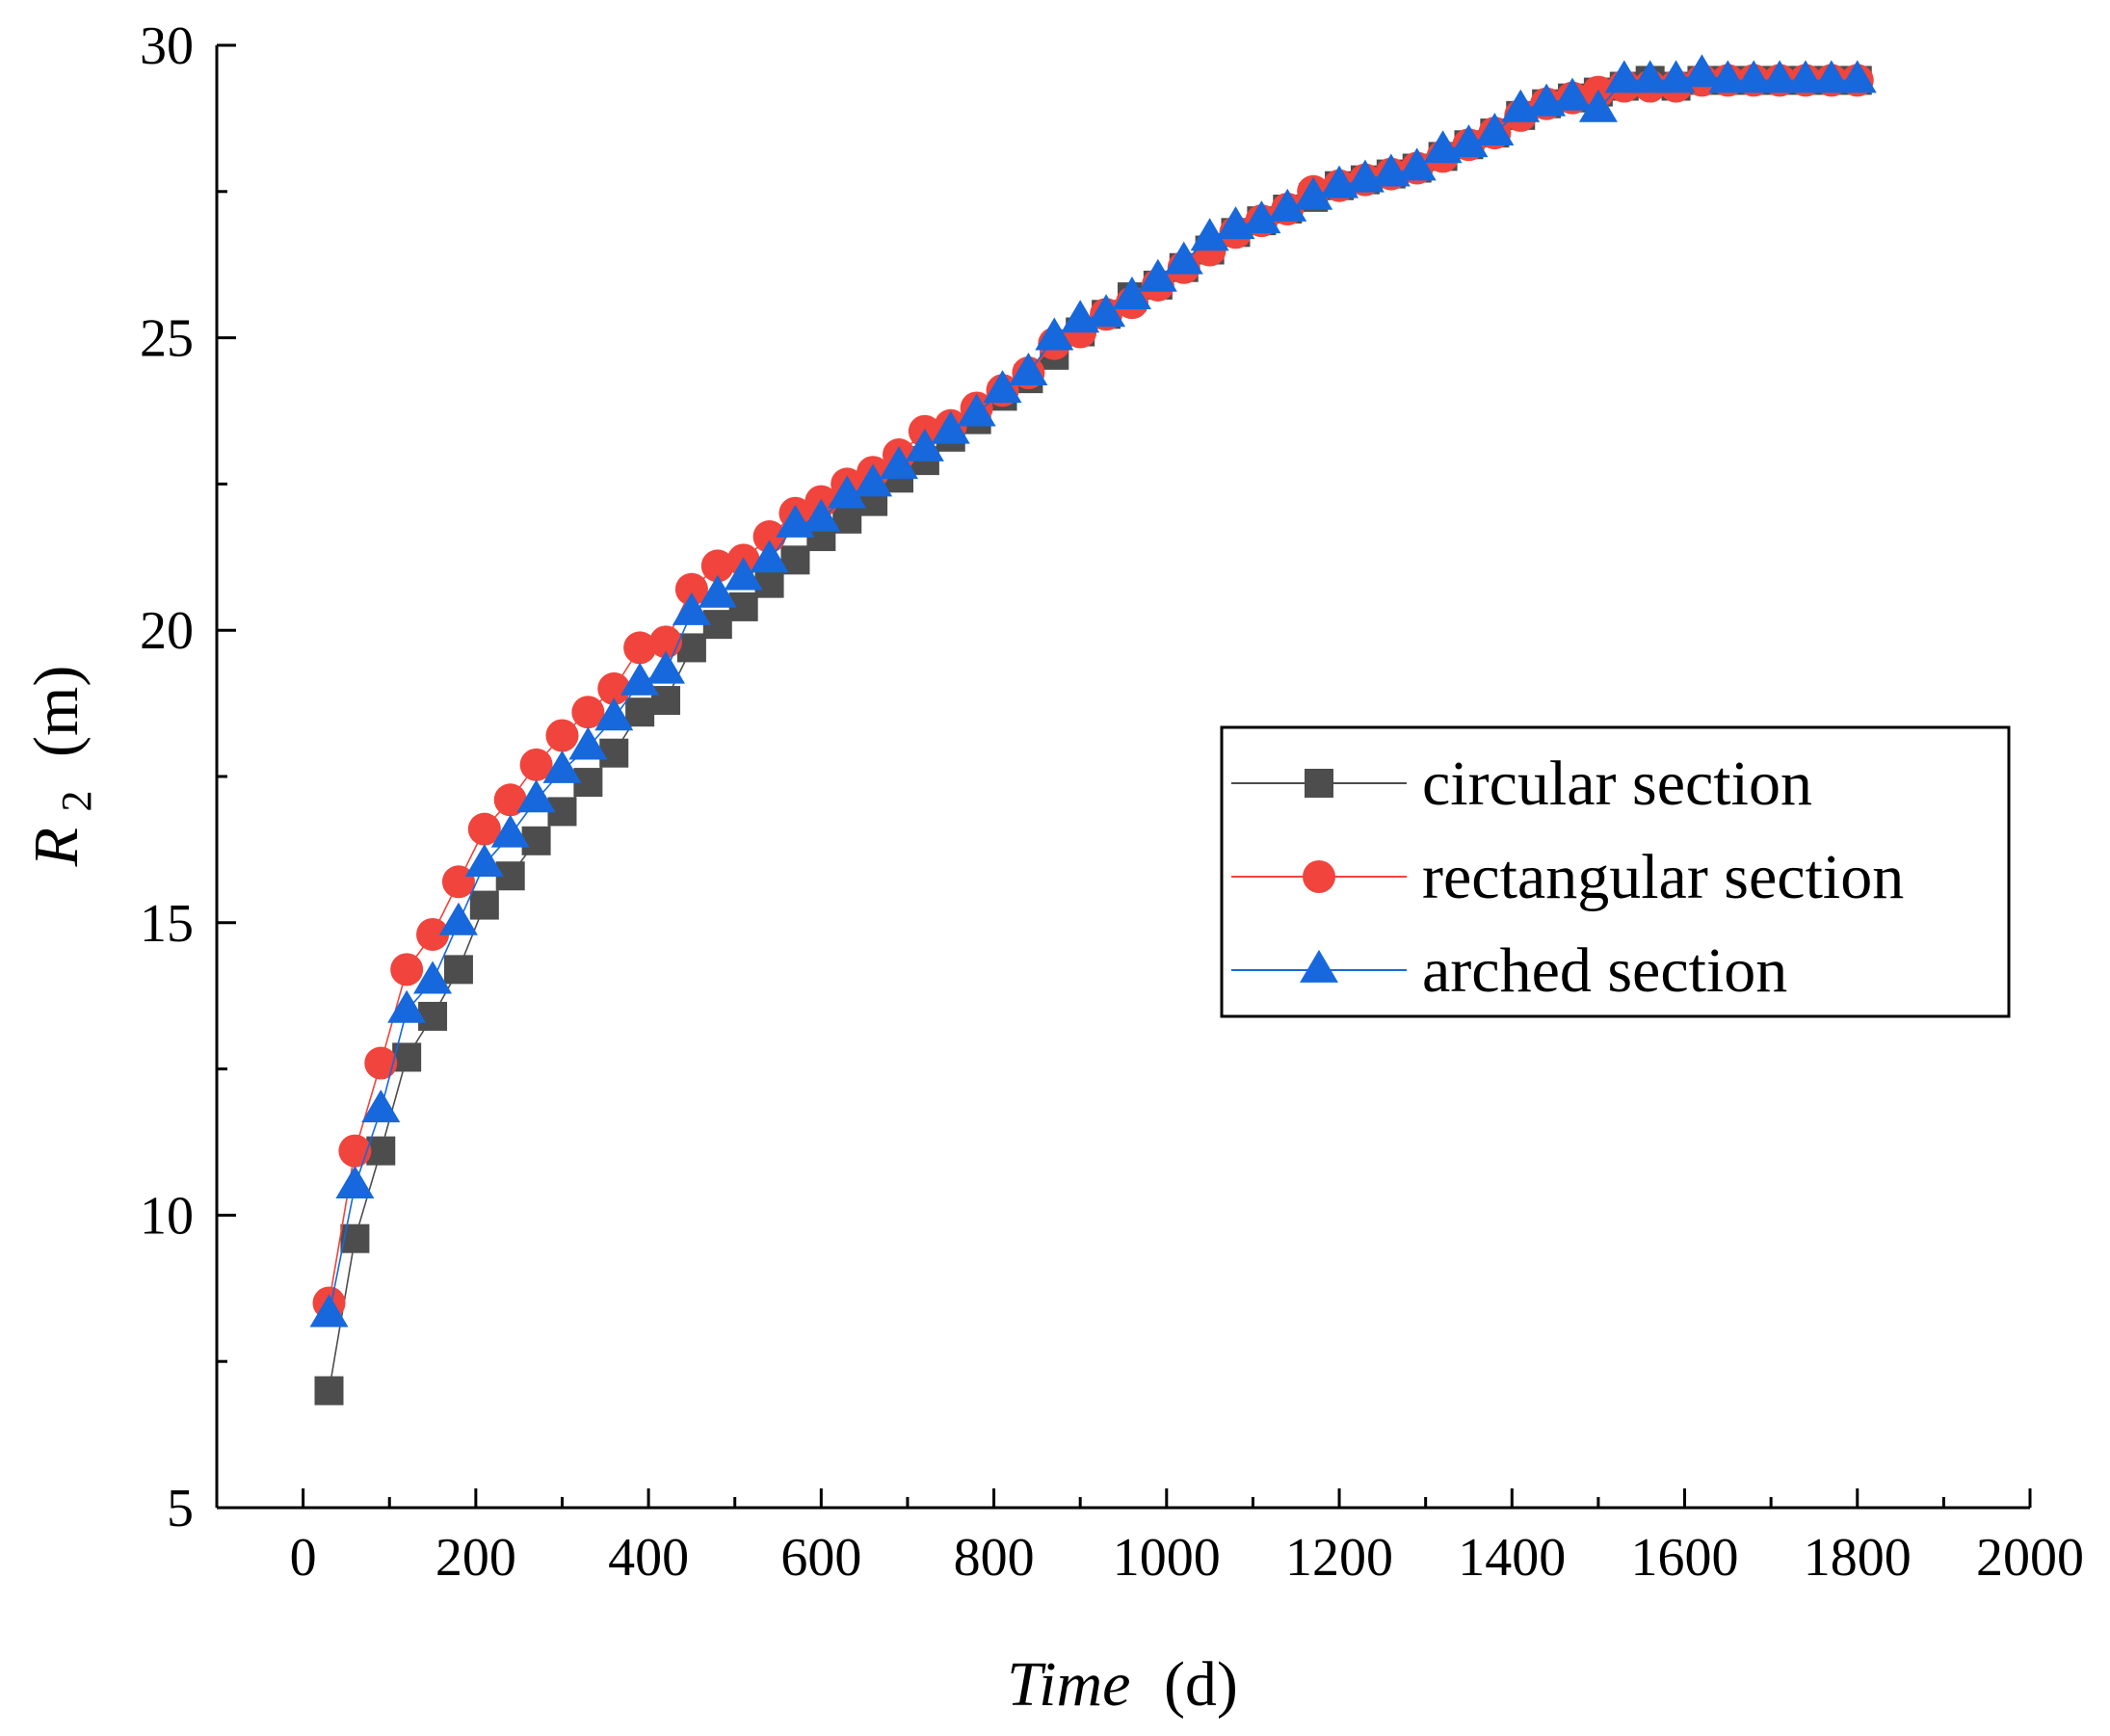 This screenshot has width=2110, height=1736. Describe the element at coordinates (56, 848) in the screenshot. I see `y-axis-title-symbol: R` at that location.